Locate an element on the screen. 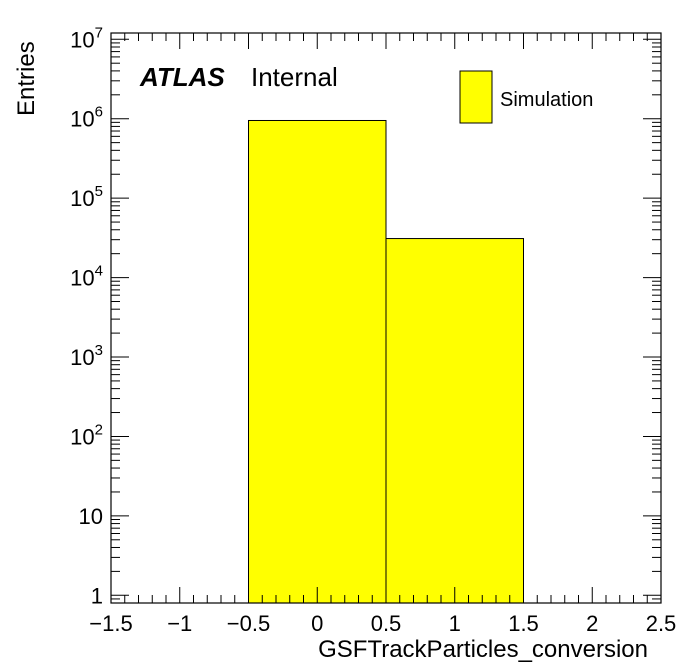  x-tick-label: 2.5 is located at coordinates (661, 623).